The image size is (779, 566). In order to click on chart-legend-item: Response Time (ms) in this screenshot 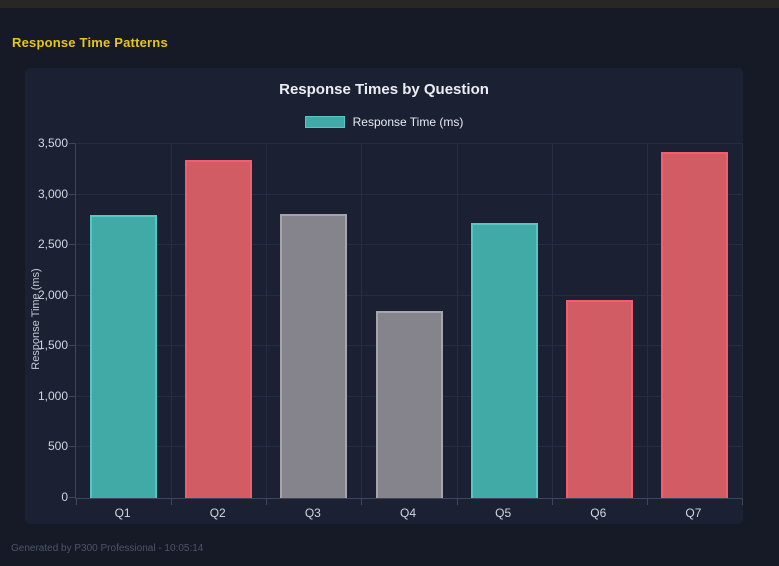, I will do `click(384, 122)`.